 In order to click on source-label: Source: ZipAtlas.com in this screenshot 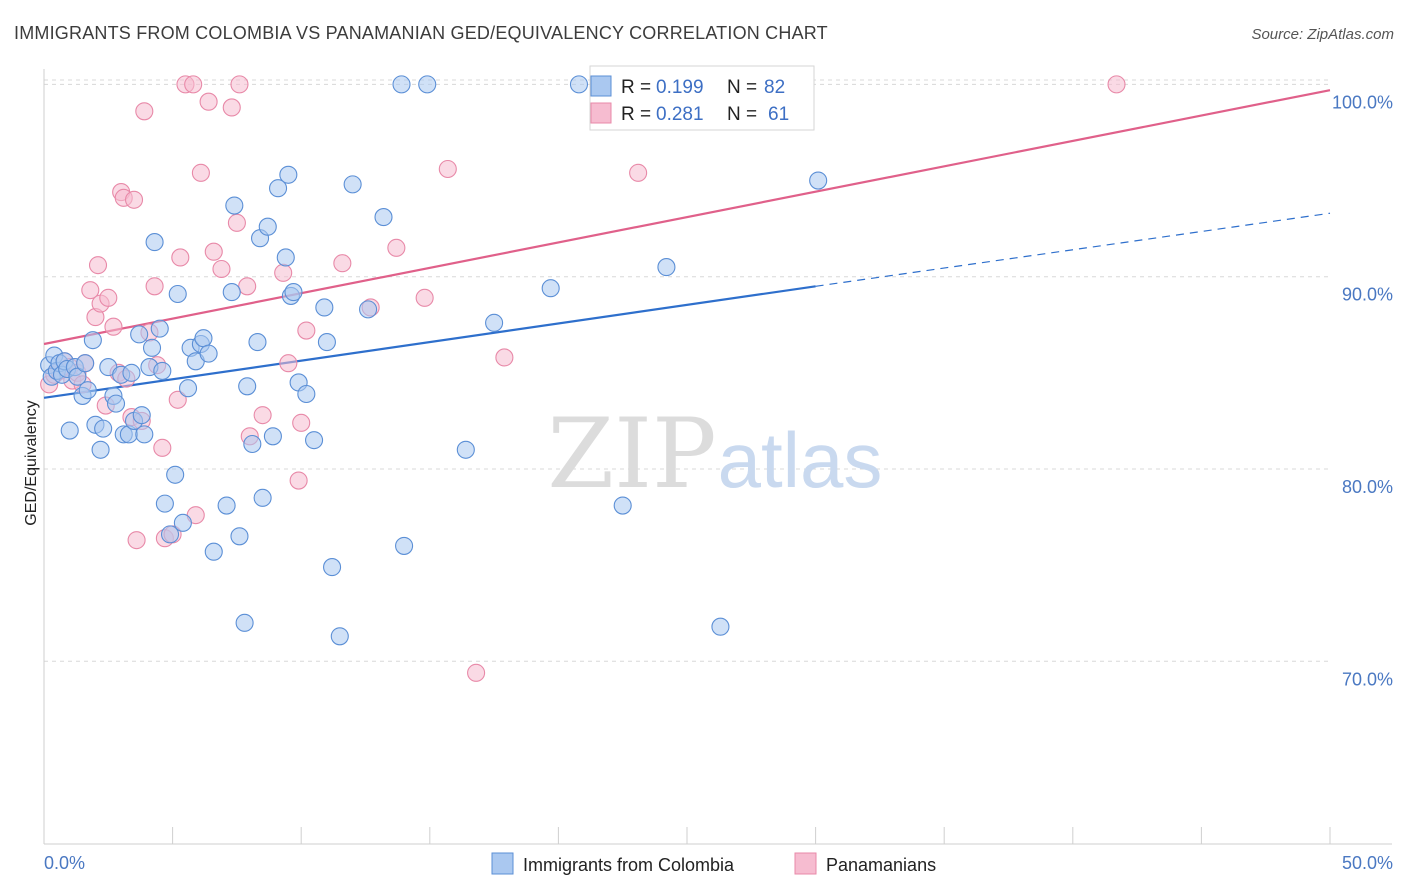, I will do `click(1322, 34)`.